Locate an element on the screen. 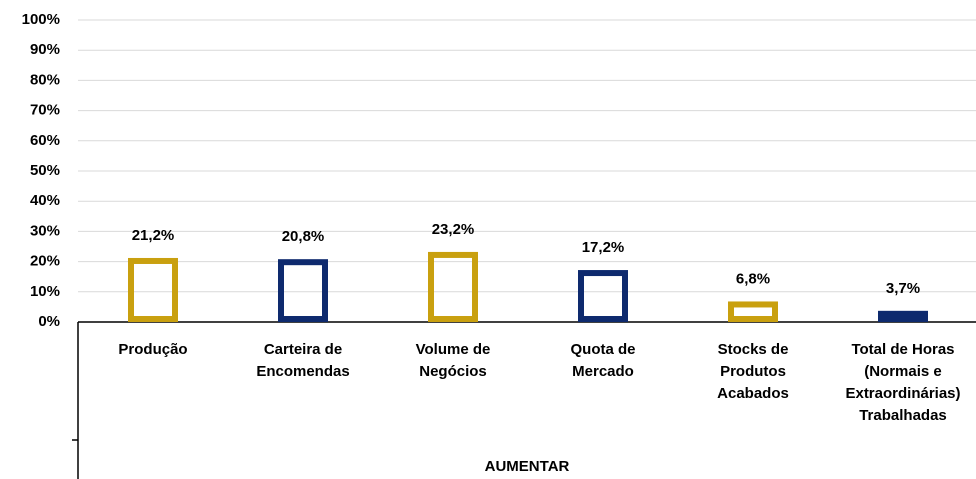 Image resolution: width=976 pixels, height=479 pixels. x-tick-line: Produtos is located at coordinates (753, 371).